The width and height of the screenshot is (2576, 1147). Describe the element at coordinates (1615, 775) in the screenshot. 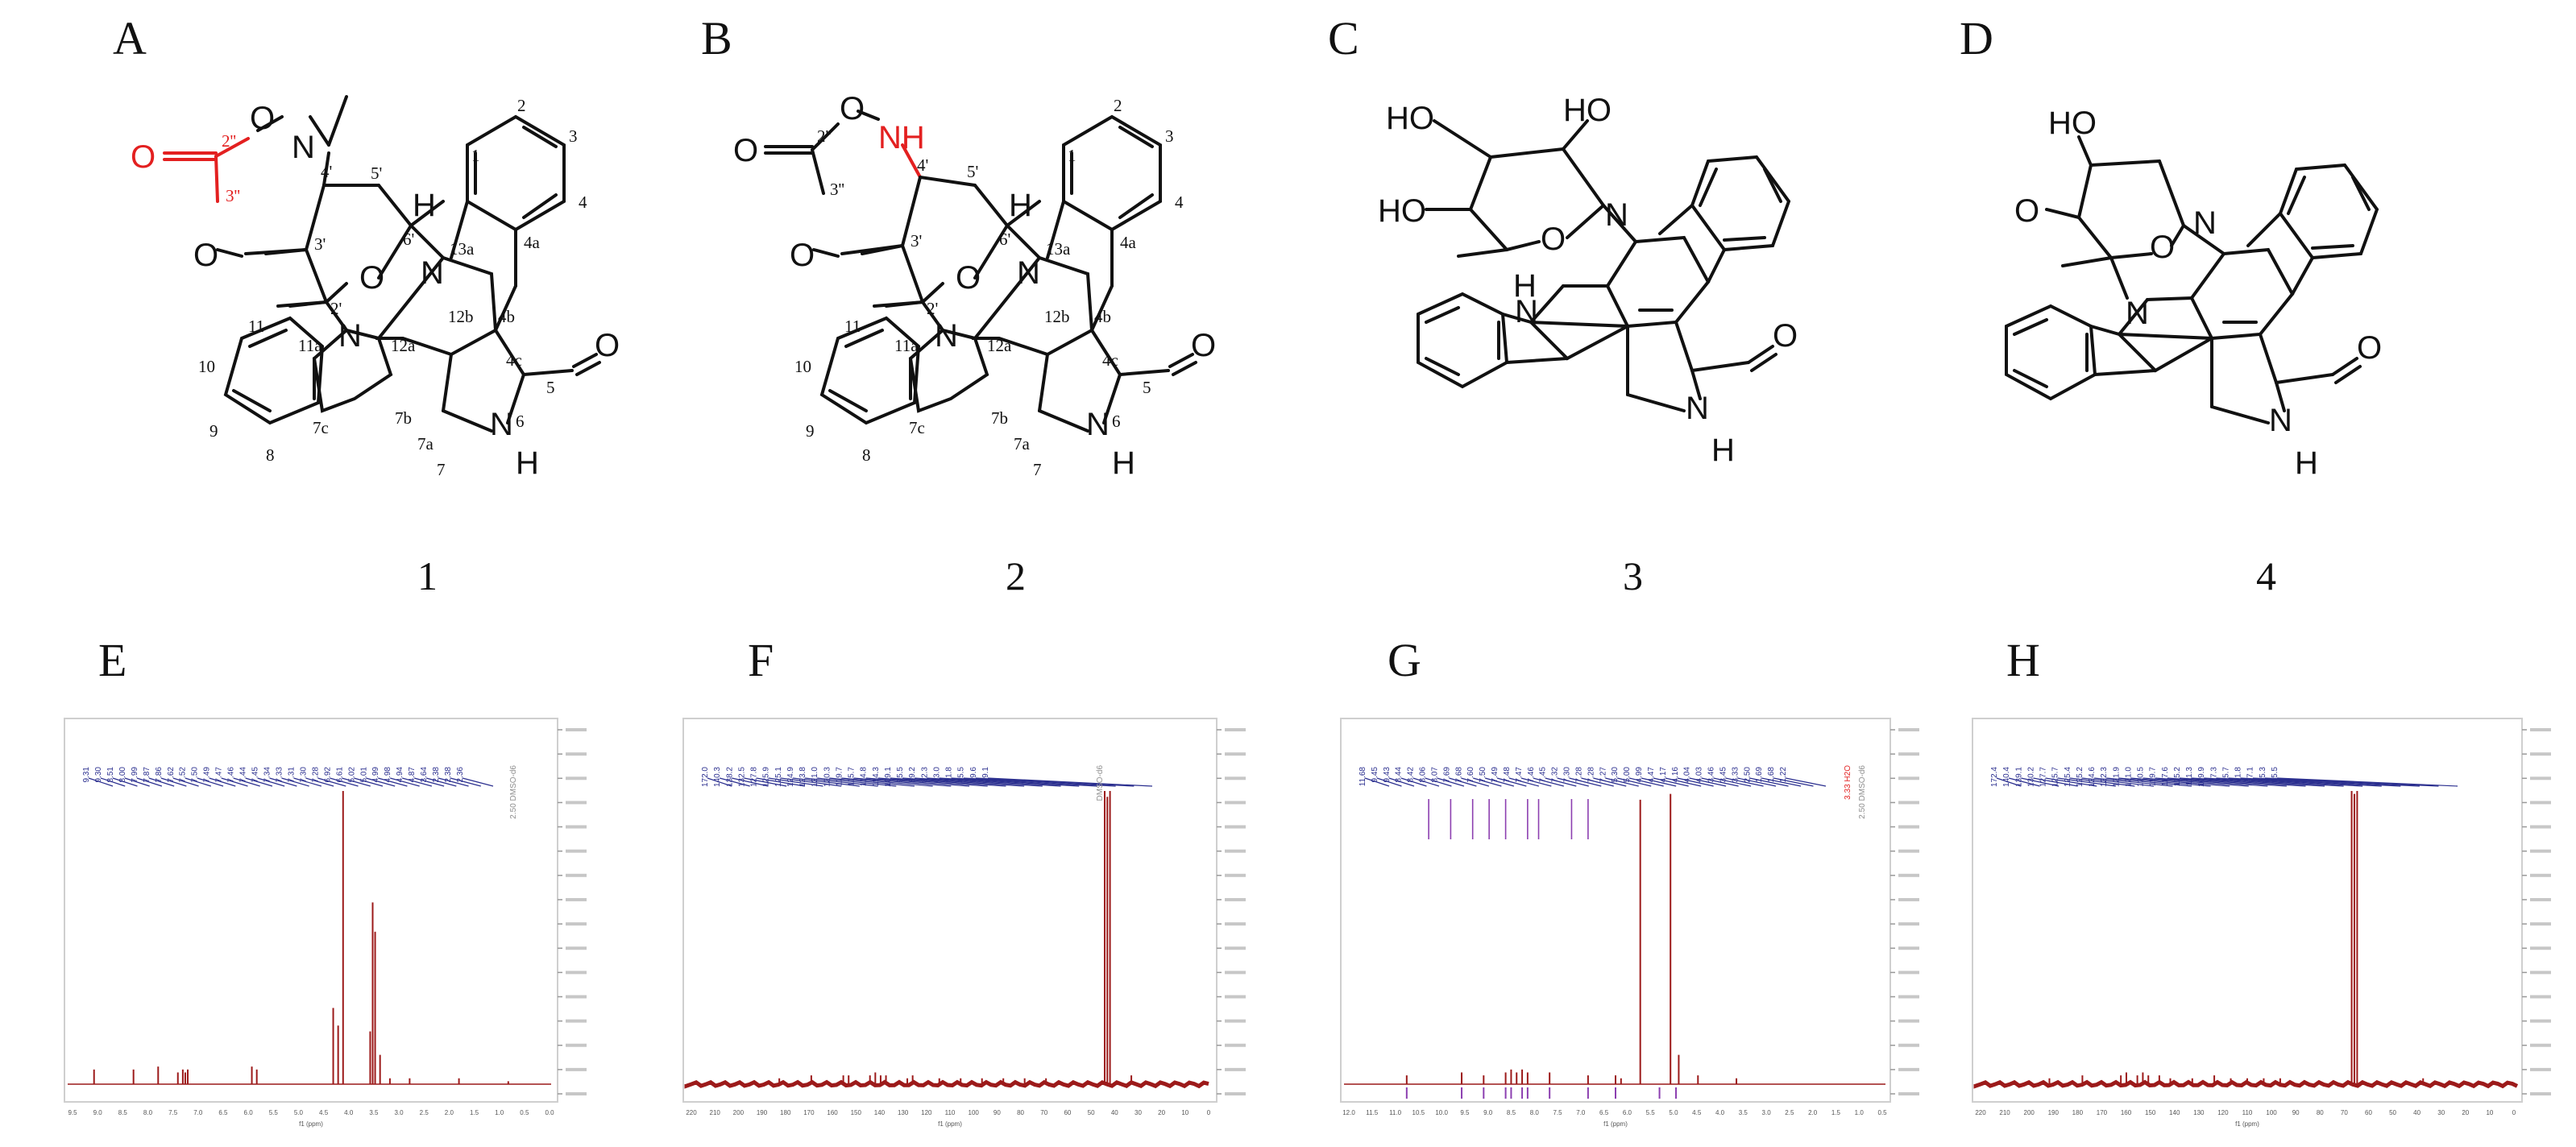

I see `peak-label: 5.30` at that location.